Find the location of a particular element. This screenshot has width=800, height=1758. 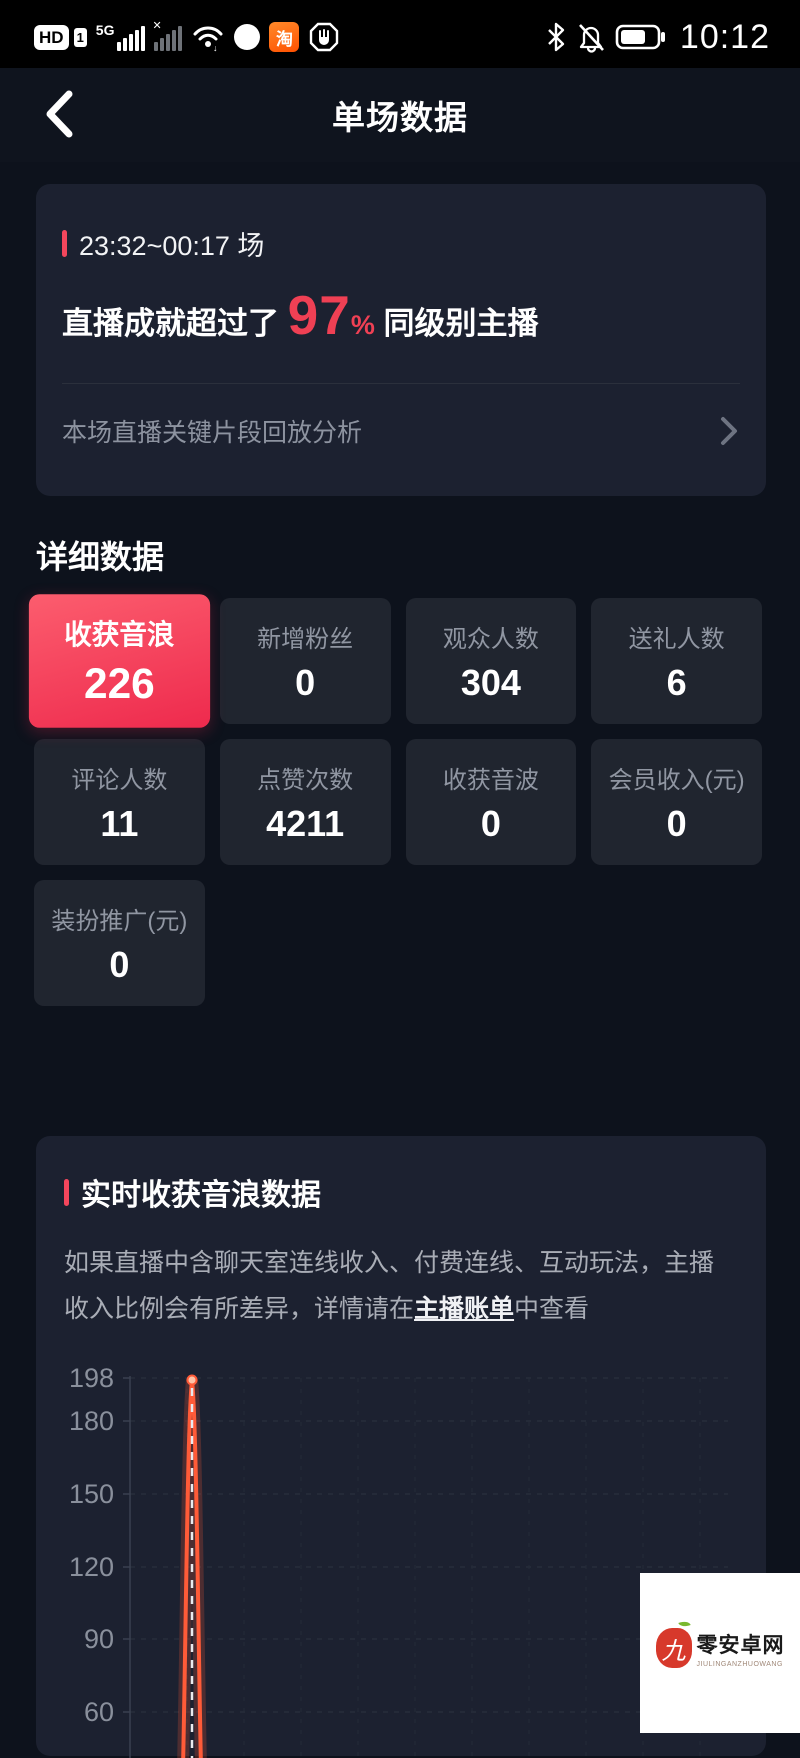

clock-time: 10:12 is located at coordinates (724, 36).